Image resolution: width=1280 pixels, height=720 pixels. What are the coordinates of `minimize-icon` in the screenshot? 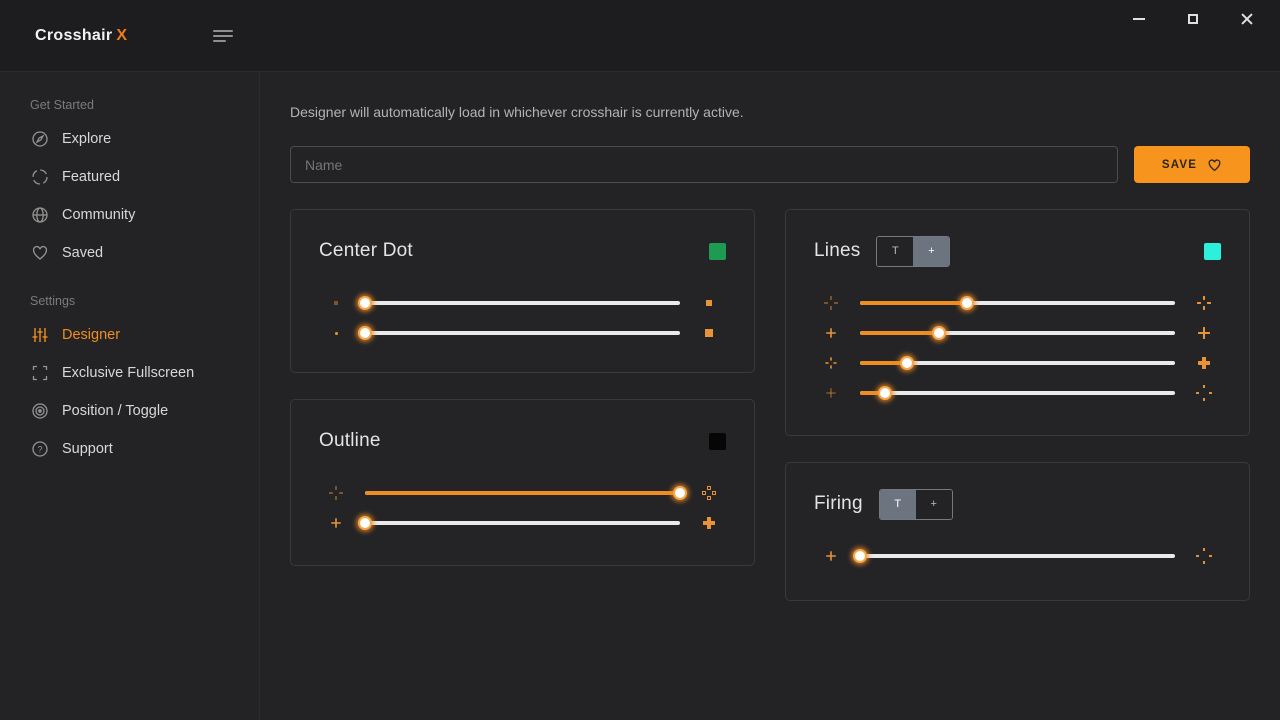 It's located at (1139, 19).